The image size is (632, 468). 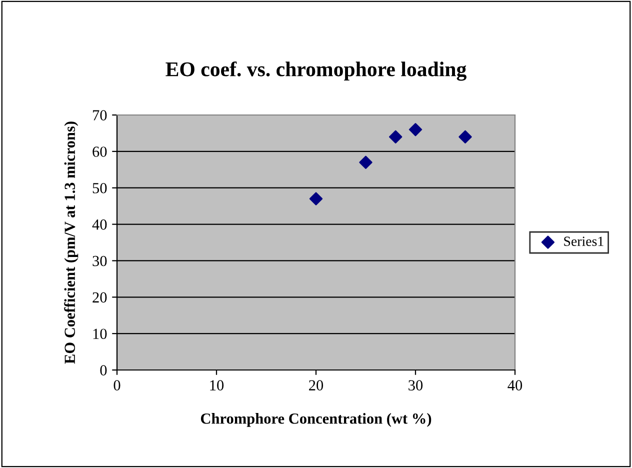 What do you see at coordinates (99, 188) in the screenshot?
I see `y-tick-label: 50` at bounding box center [99, 188].